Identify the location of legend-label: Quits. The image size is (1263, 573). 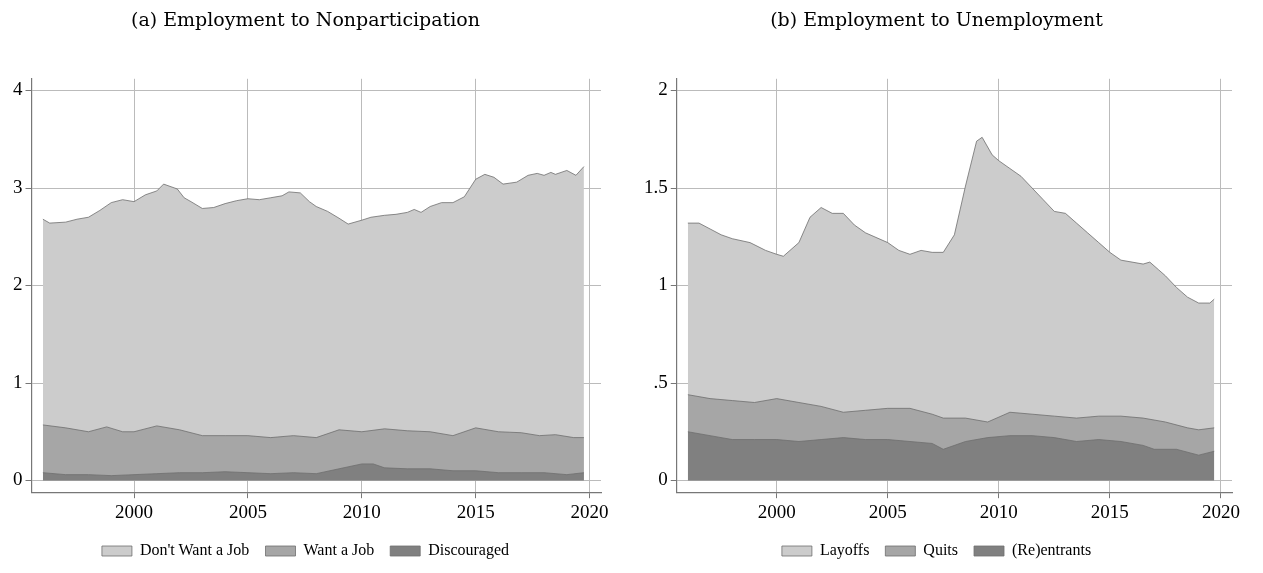
(941, 550).